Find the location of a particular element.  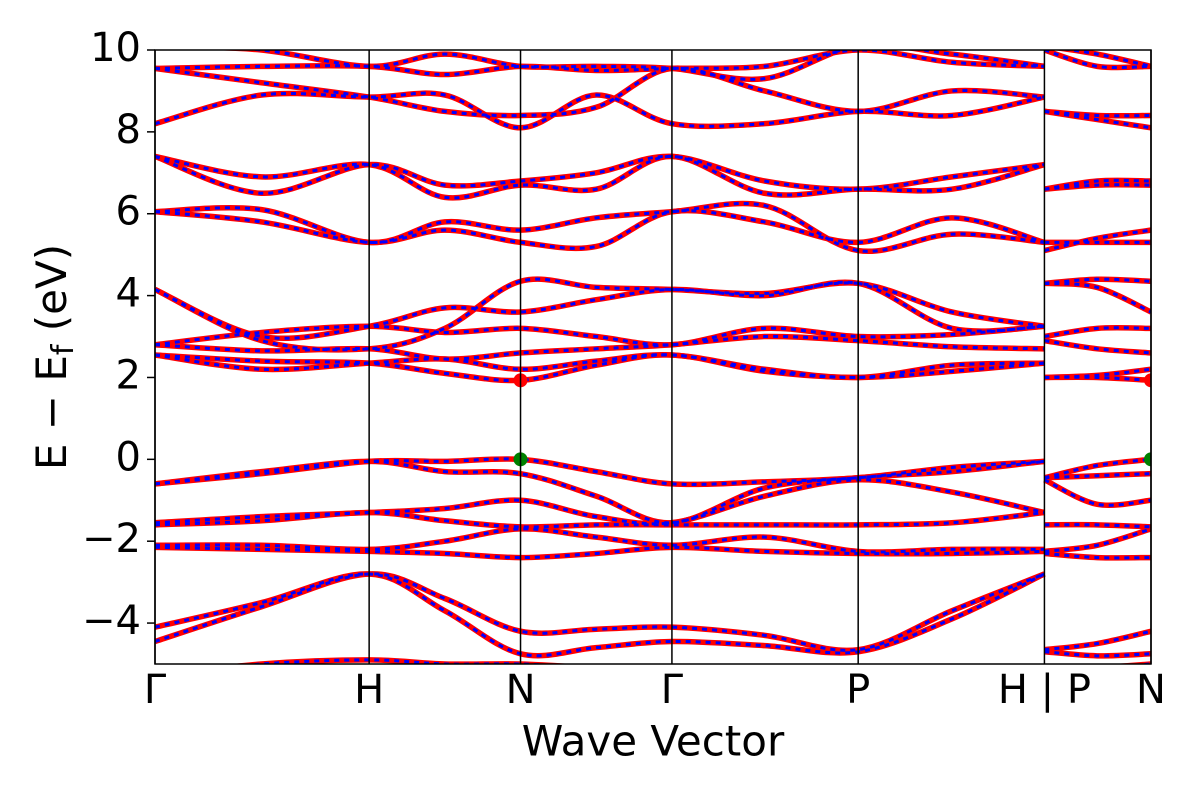

y-label-sub: f is located at coordinates (63, 349).